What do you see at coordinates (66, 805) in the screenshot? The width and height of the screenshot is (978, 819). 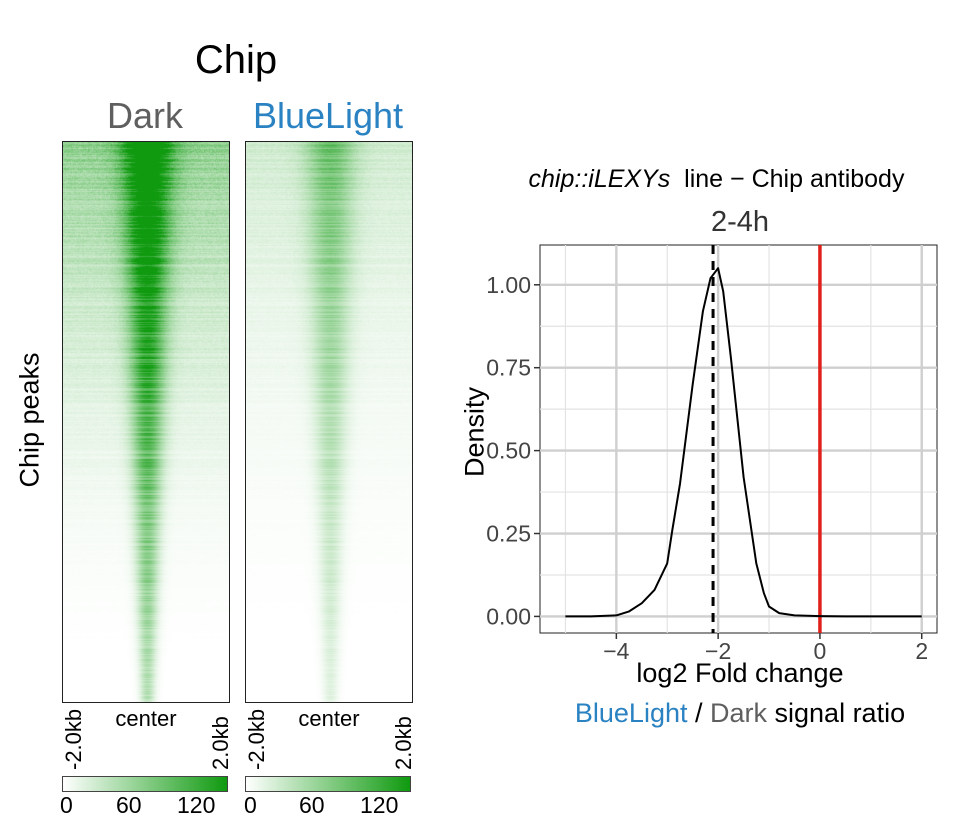 I see `dark-colorbar-tick-0: 0` at bounding box center [66, 805].